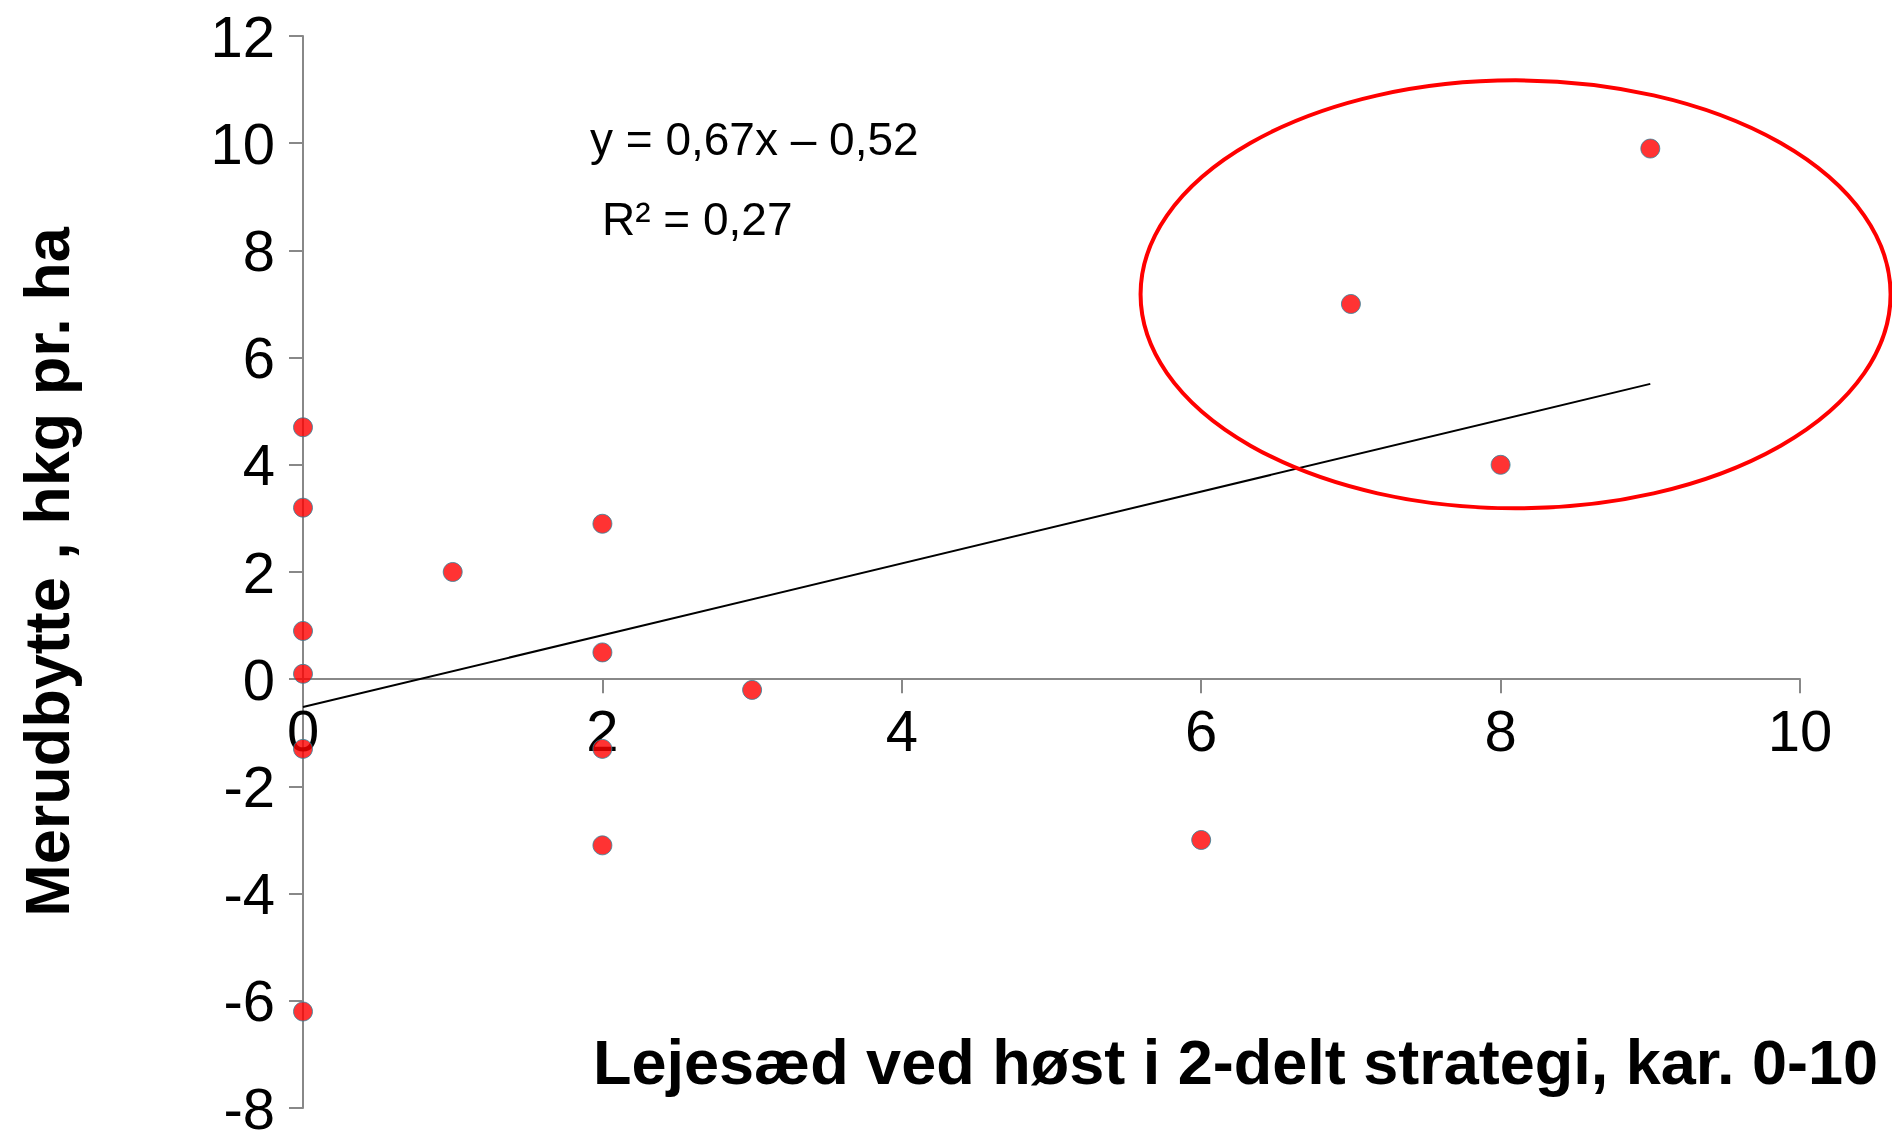 This screenshot has height=1140, width=1892. I want to click on y-tick-label: 12, so click(242, 36).